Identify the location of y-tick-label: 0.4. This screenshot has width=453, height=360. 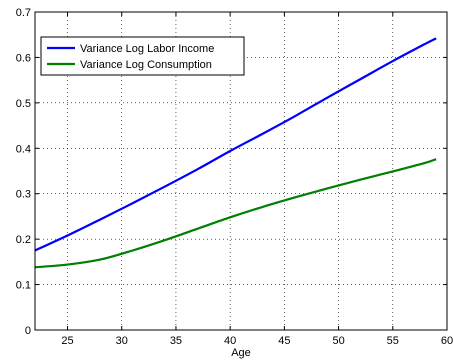
(23, 149).